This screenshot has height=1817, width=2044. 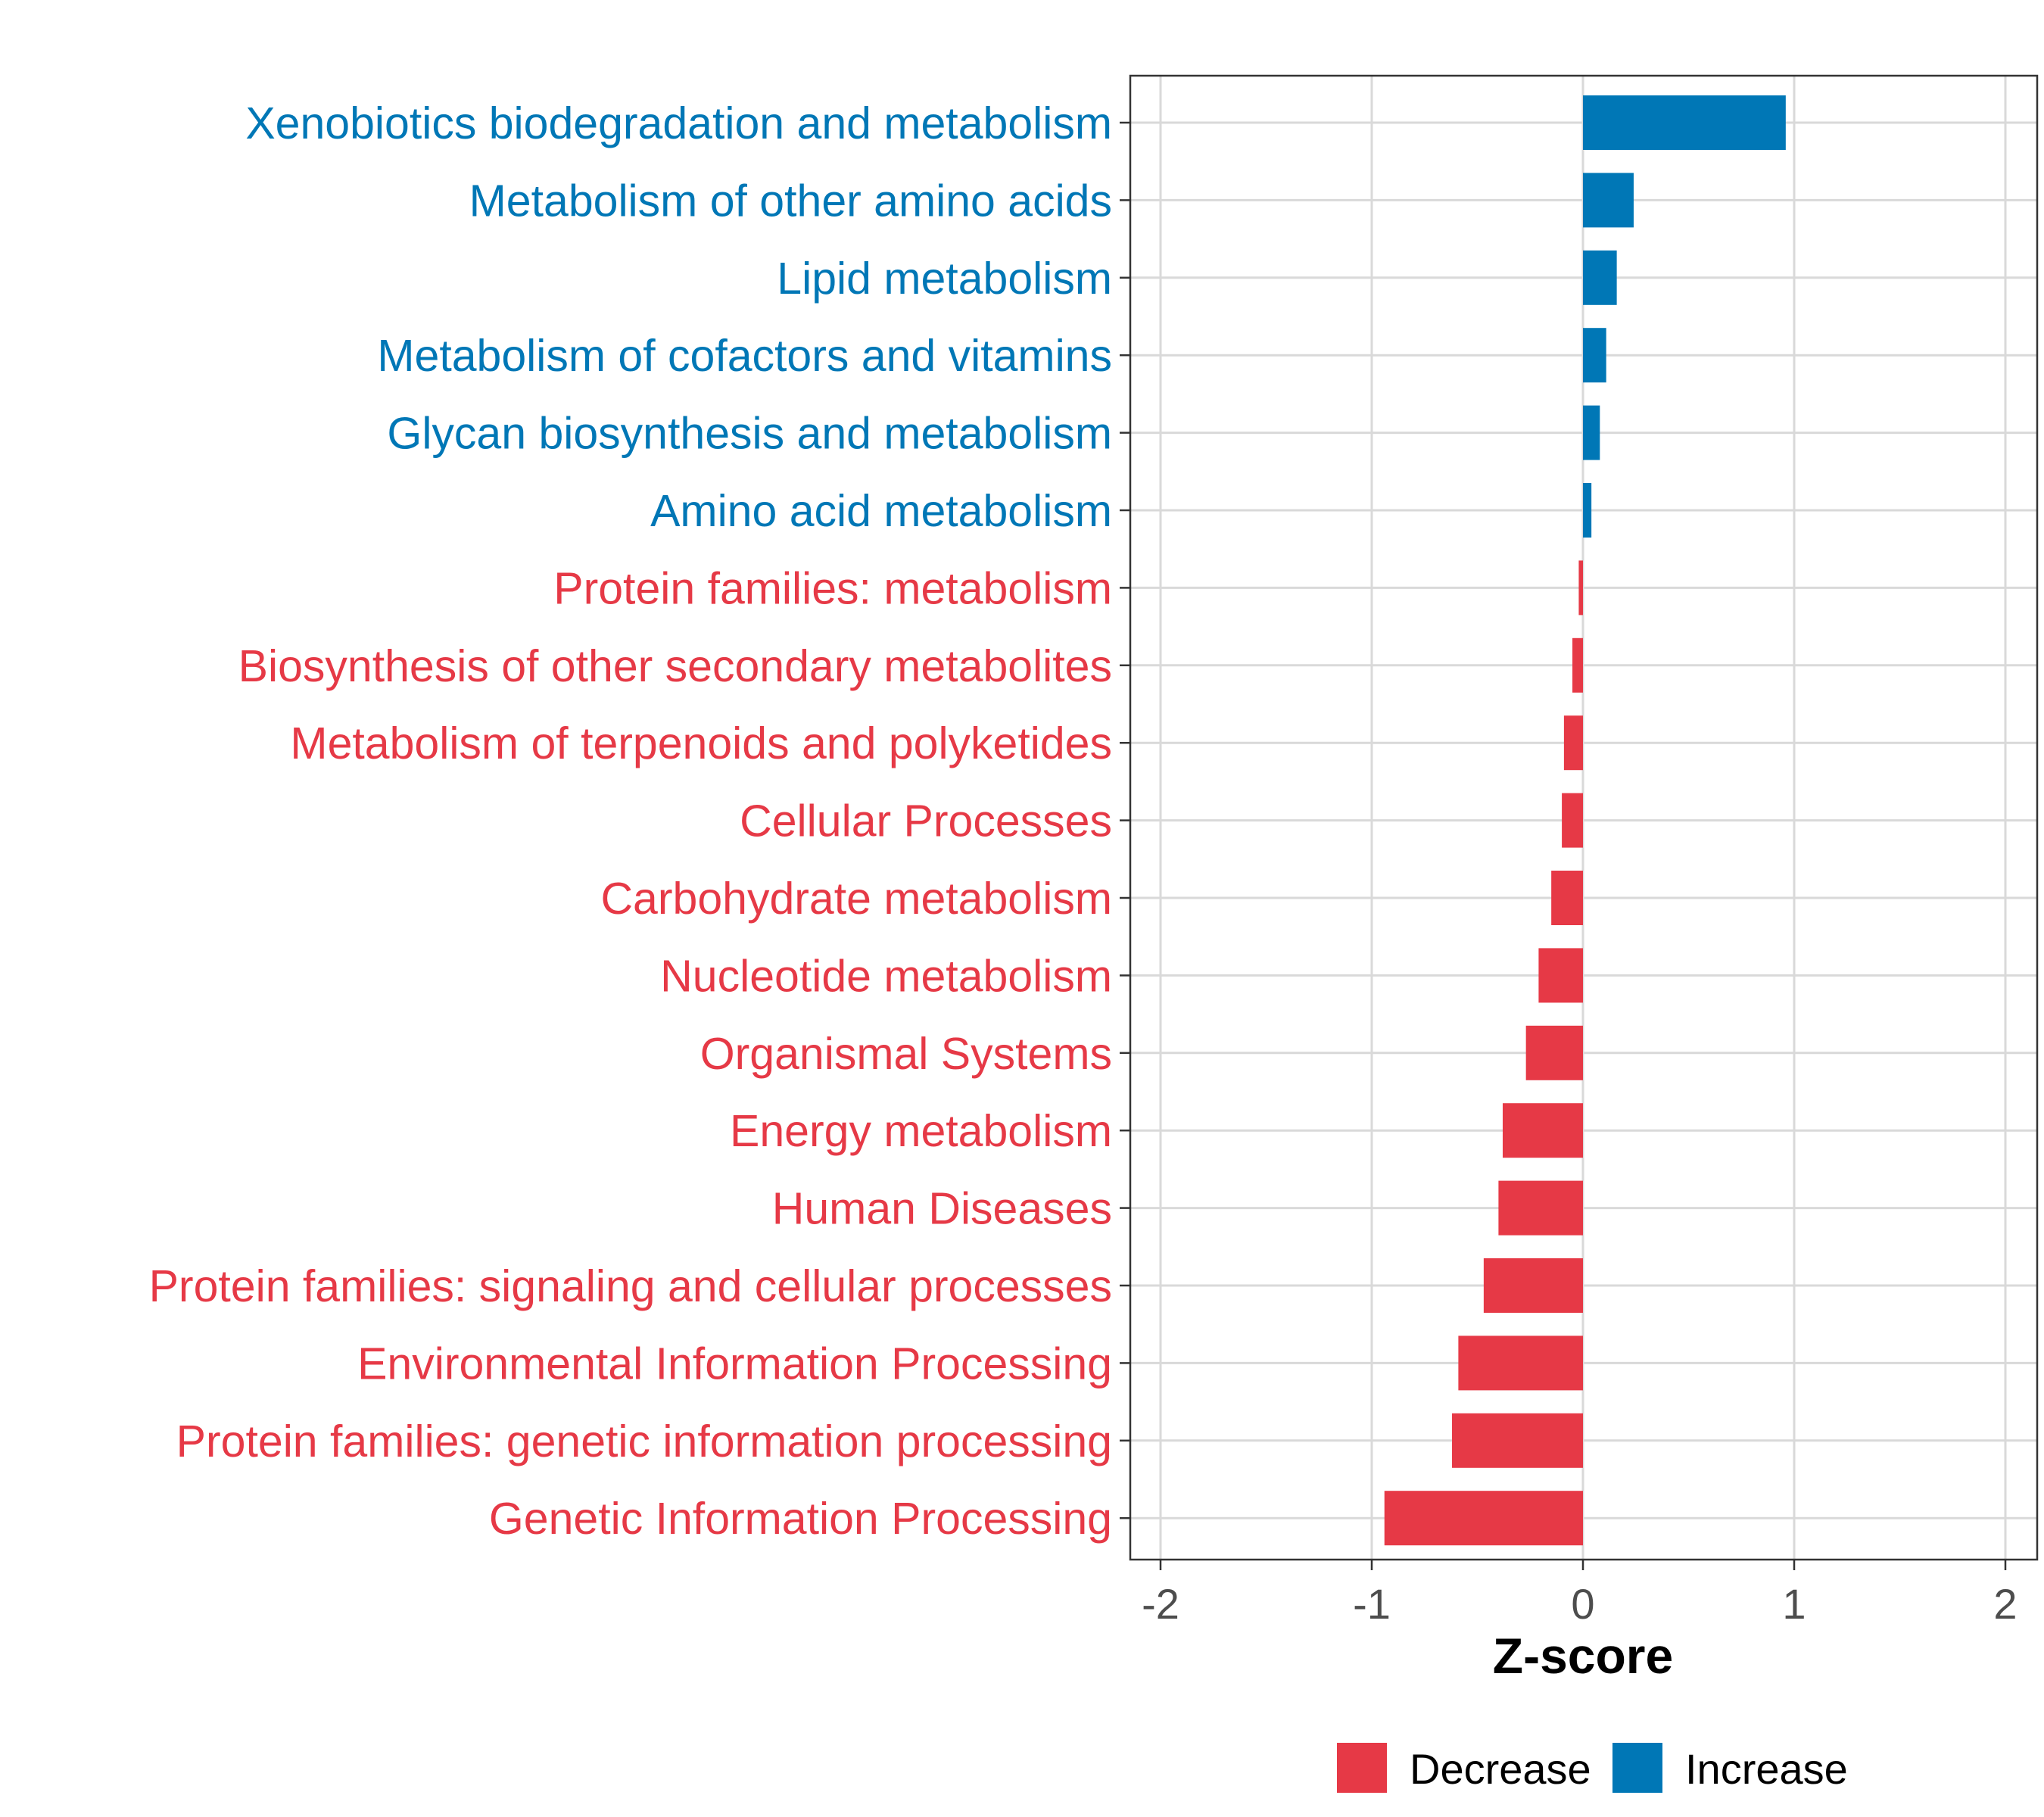 What do you see at coordinates (1794, 1604) in the screenshot?
I see `x-tick-label: 1` at bounding box center [1794, 1604].